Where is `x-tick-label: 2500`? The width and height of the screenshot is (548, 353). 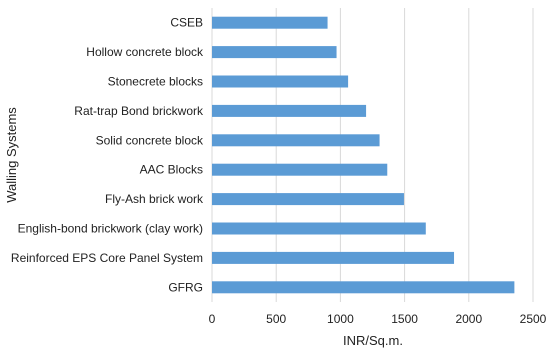
x-tick-label: 2500 is located at coordinates (533, 319).